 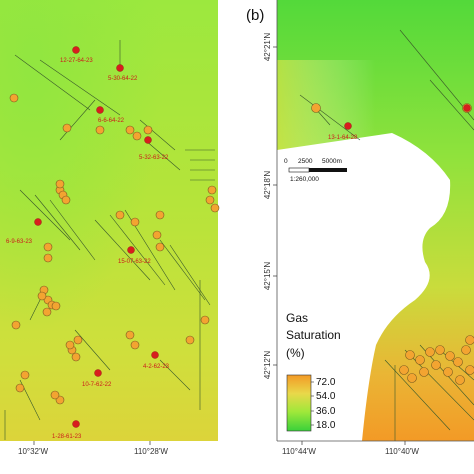 I want to click on scale-bar: 0 2500 5000m 1:260,000, so click(x=315, y=170).